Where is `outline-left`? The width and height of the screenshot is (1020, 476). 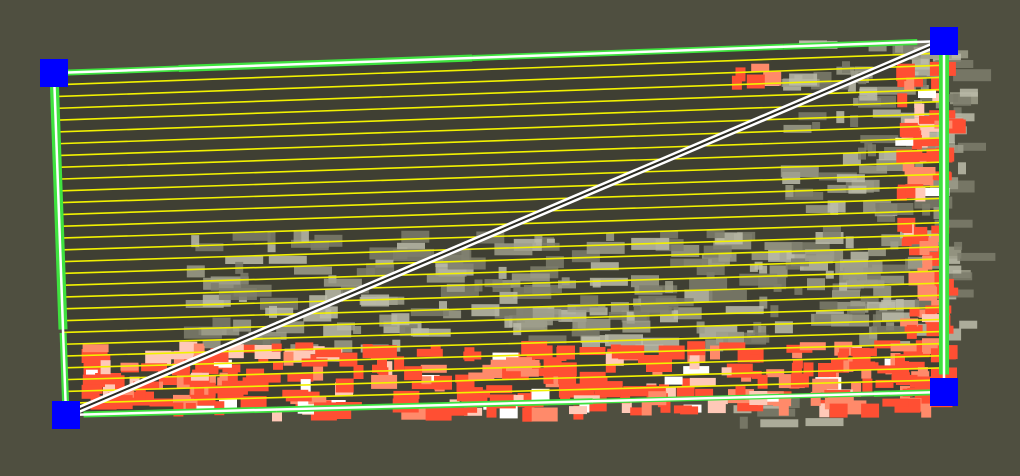 outline-left is located at coordinates (60, 244).